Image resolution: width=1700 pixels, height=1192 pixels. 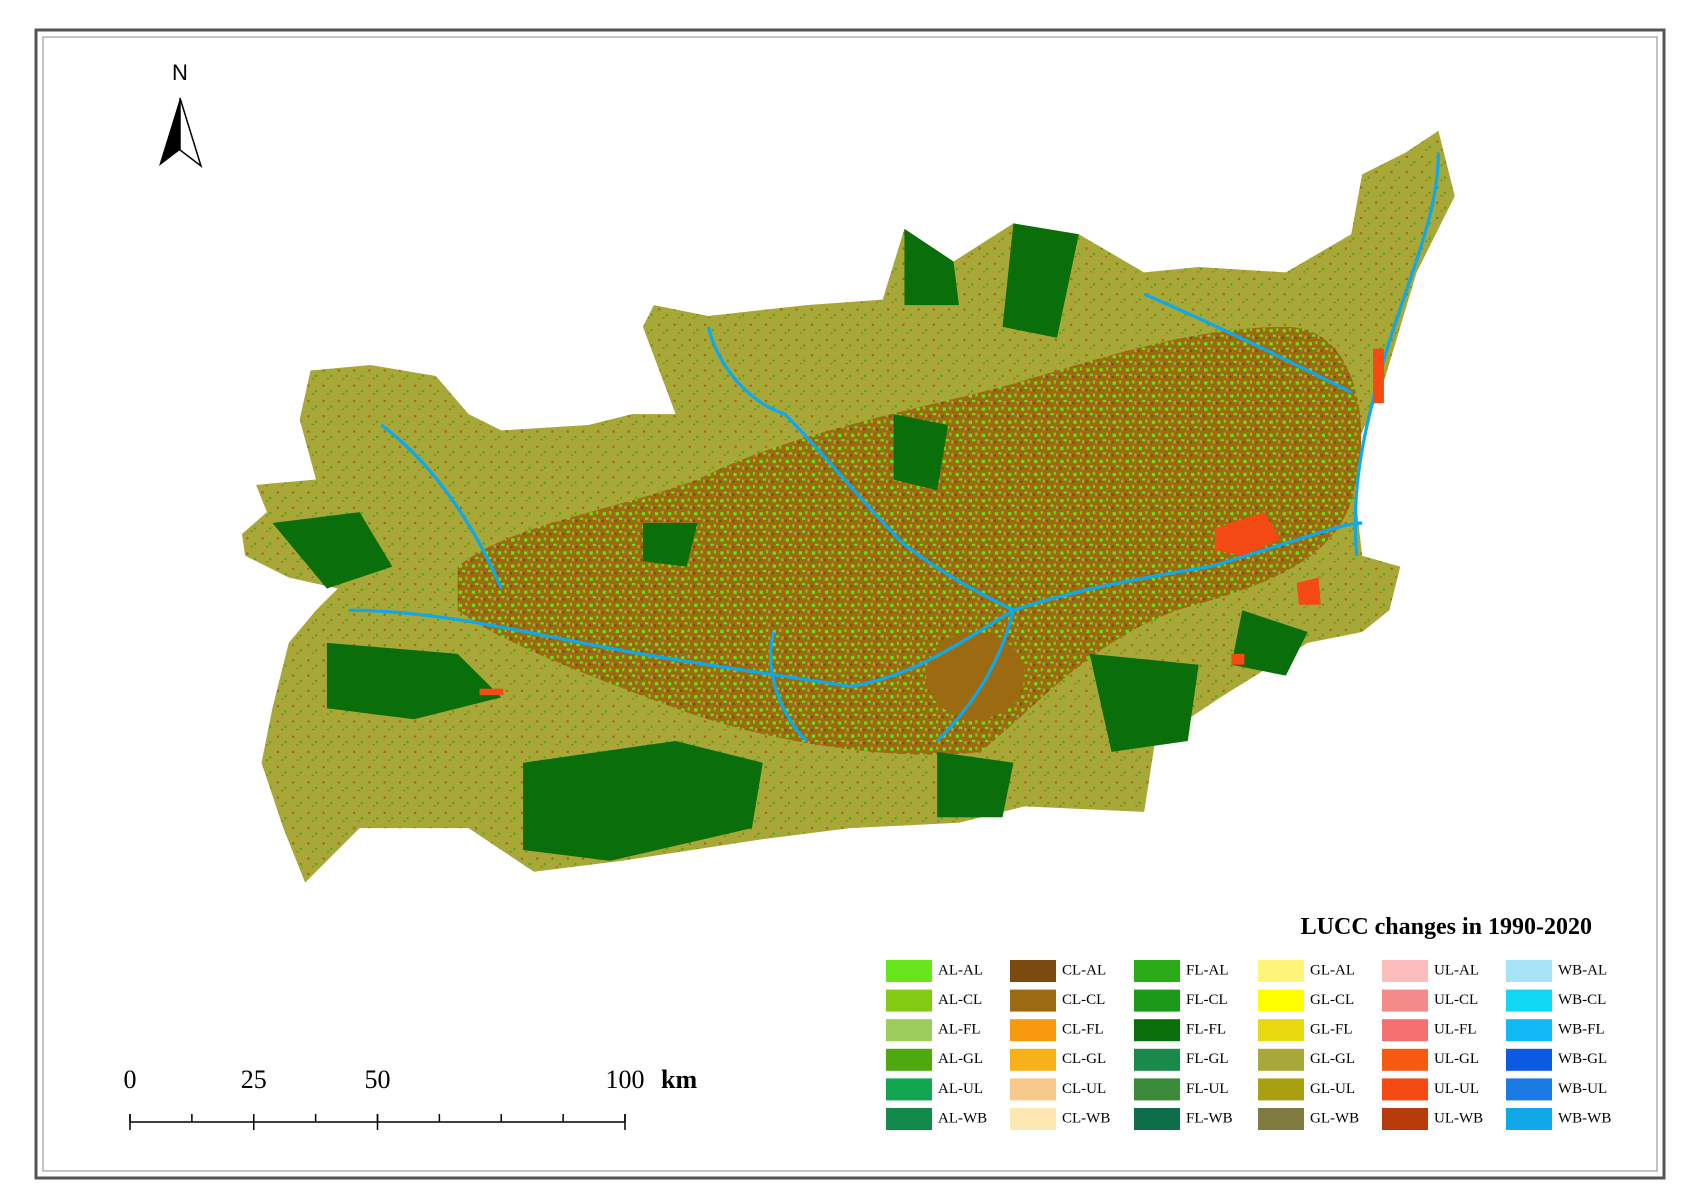 I want to click on legend-label: CL-GL, so click(x=1084, y=1059).